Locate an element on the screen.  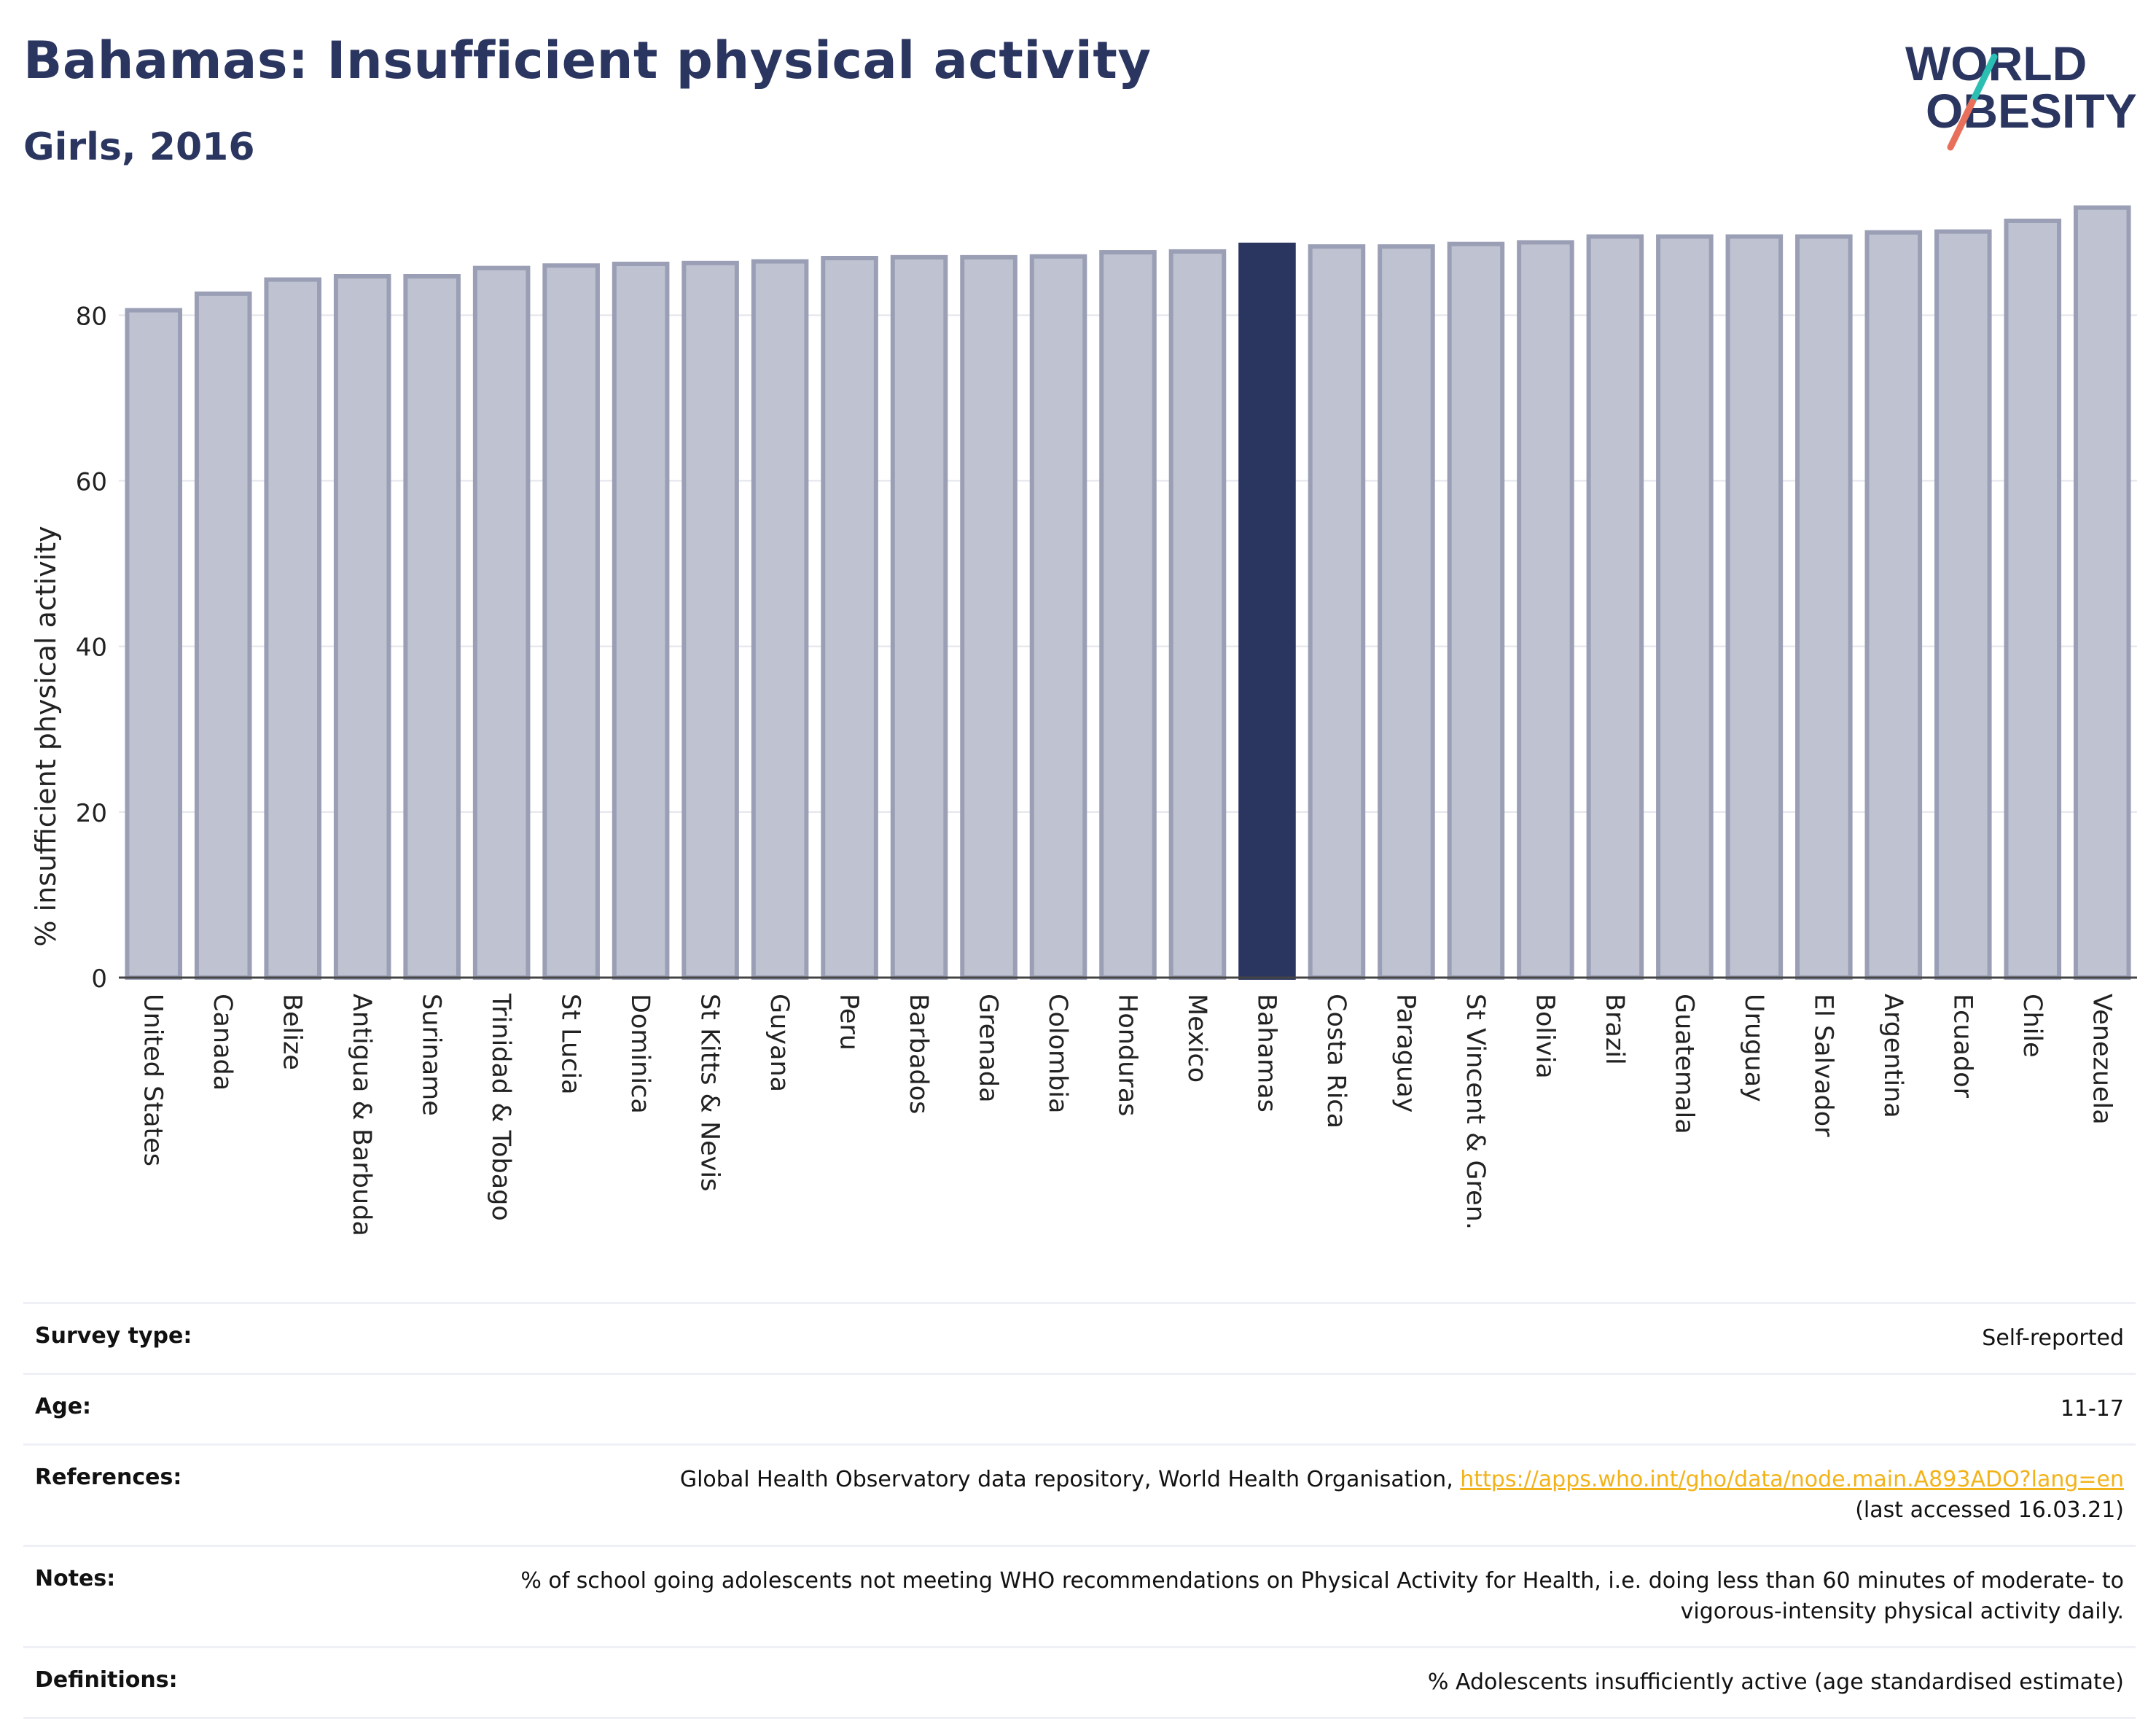
x-tick-label: Peru is located at coordinates (849, 1022).